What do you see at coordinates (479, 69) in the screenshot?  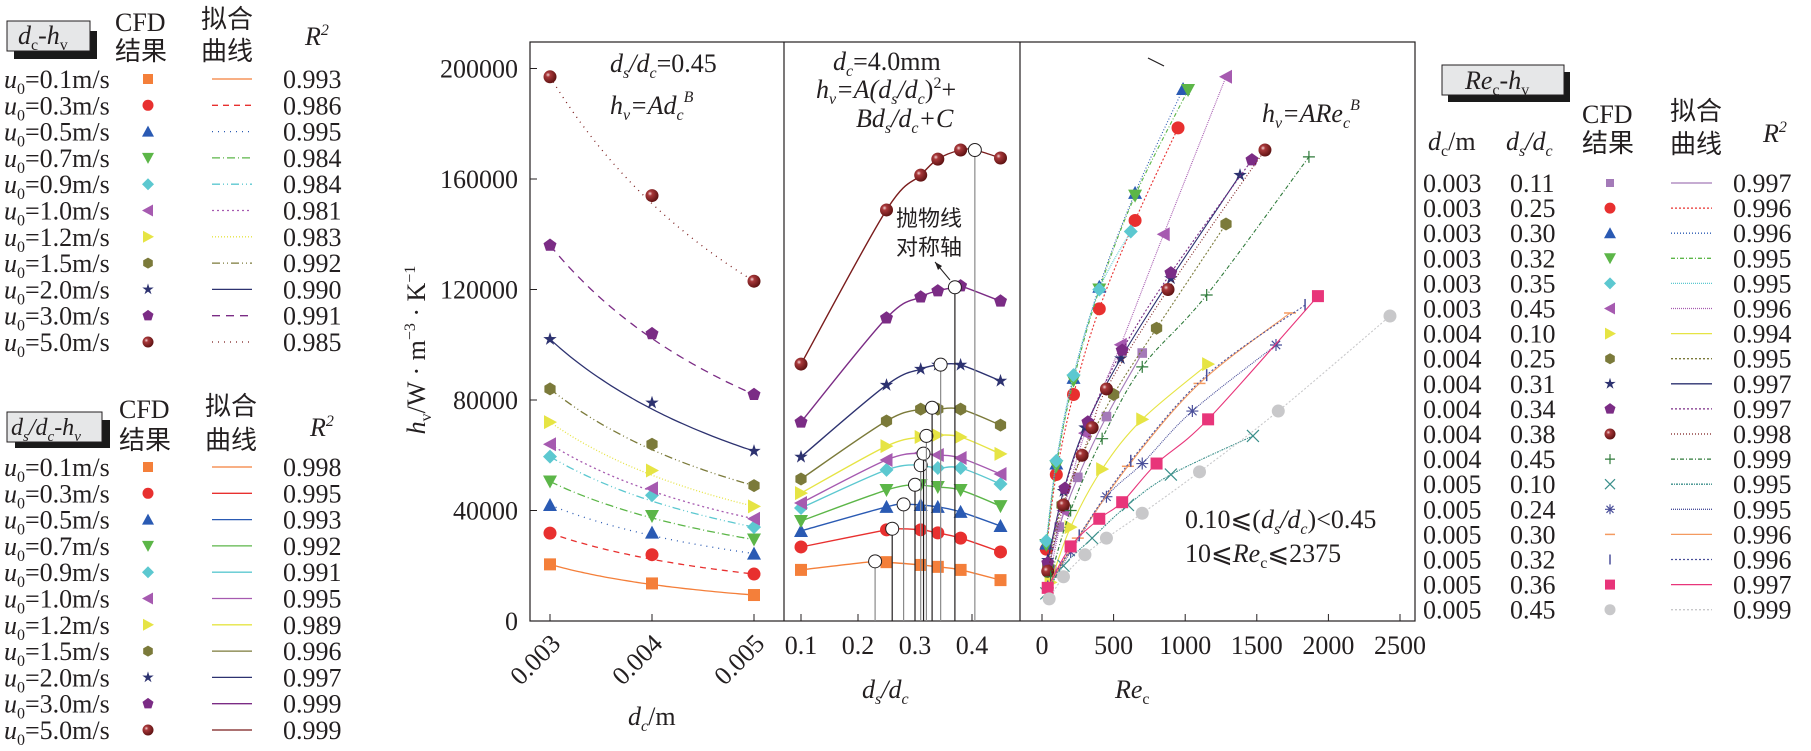 I see `y-tick-label: 200000` at bounding box center [479, 69].